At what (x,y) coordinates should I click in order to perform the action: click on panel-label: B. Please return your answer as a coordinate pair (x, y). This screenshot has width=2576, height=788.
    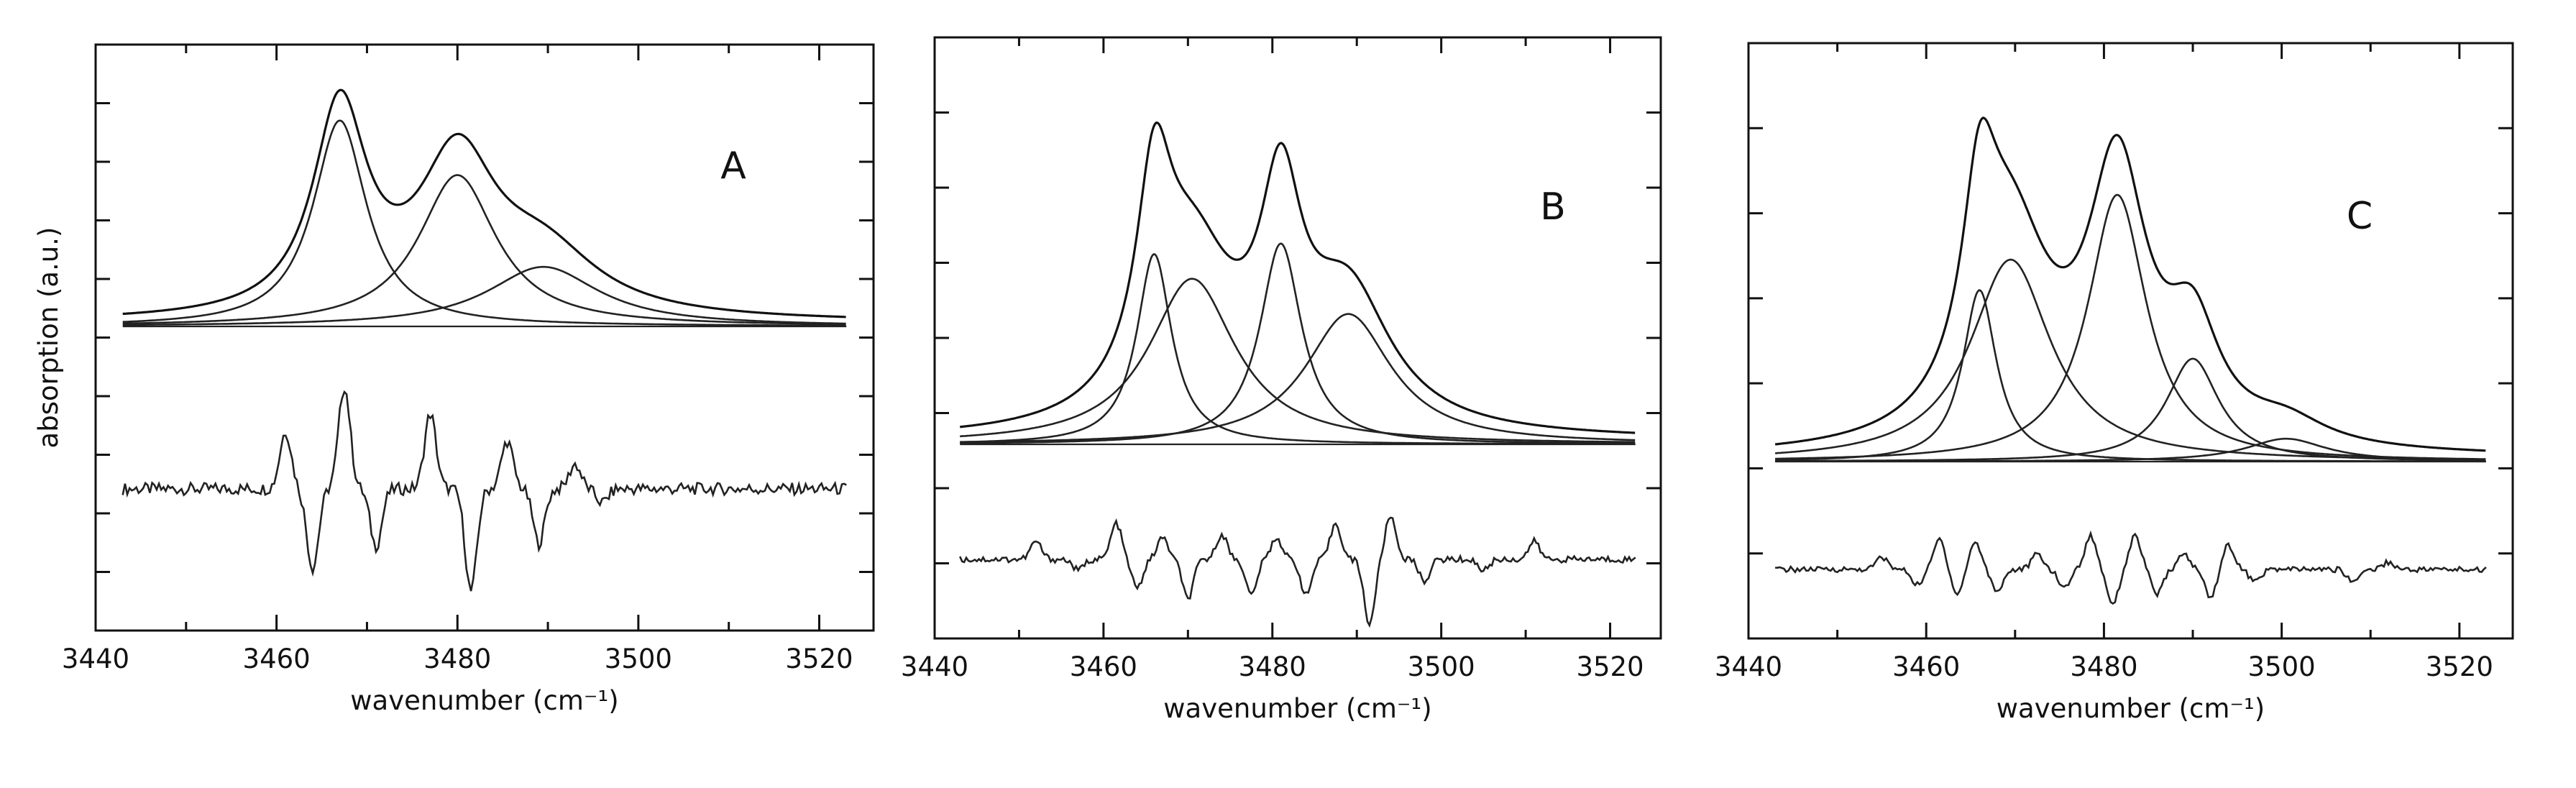
    Looking at the image, I should click on (1553, 207).